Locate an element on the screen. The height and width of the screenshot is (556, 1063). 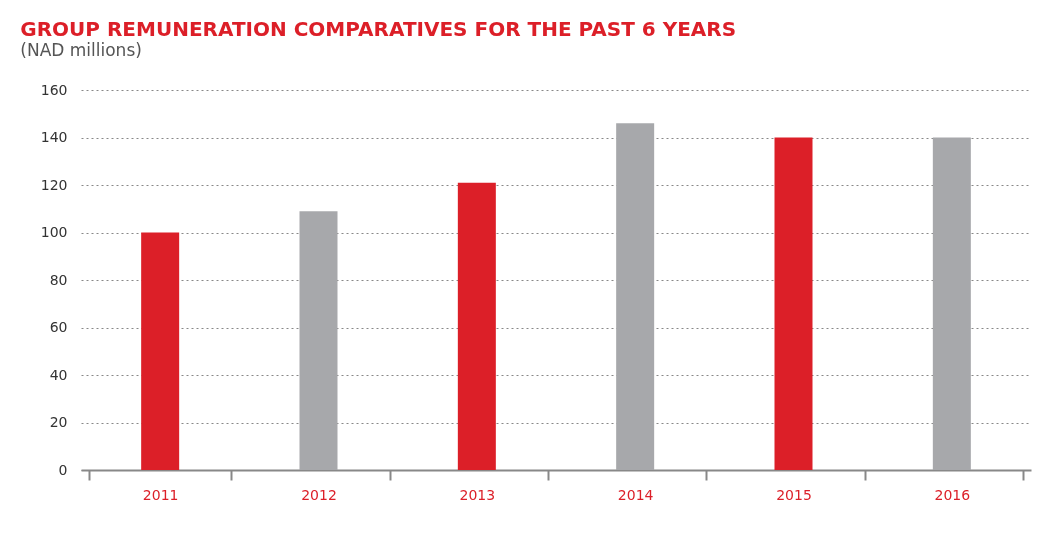
x-tick-label: 2015 is located at coordinates (794, 494).